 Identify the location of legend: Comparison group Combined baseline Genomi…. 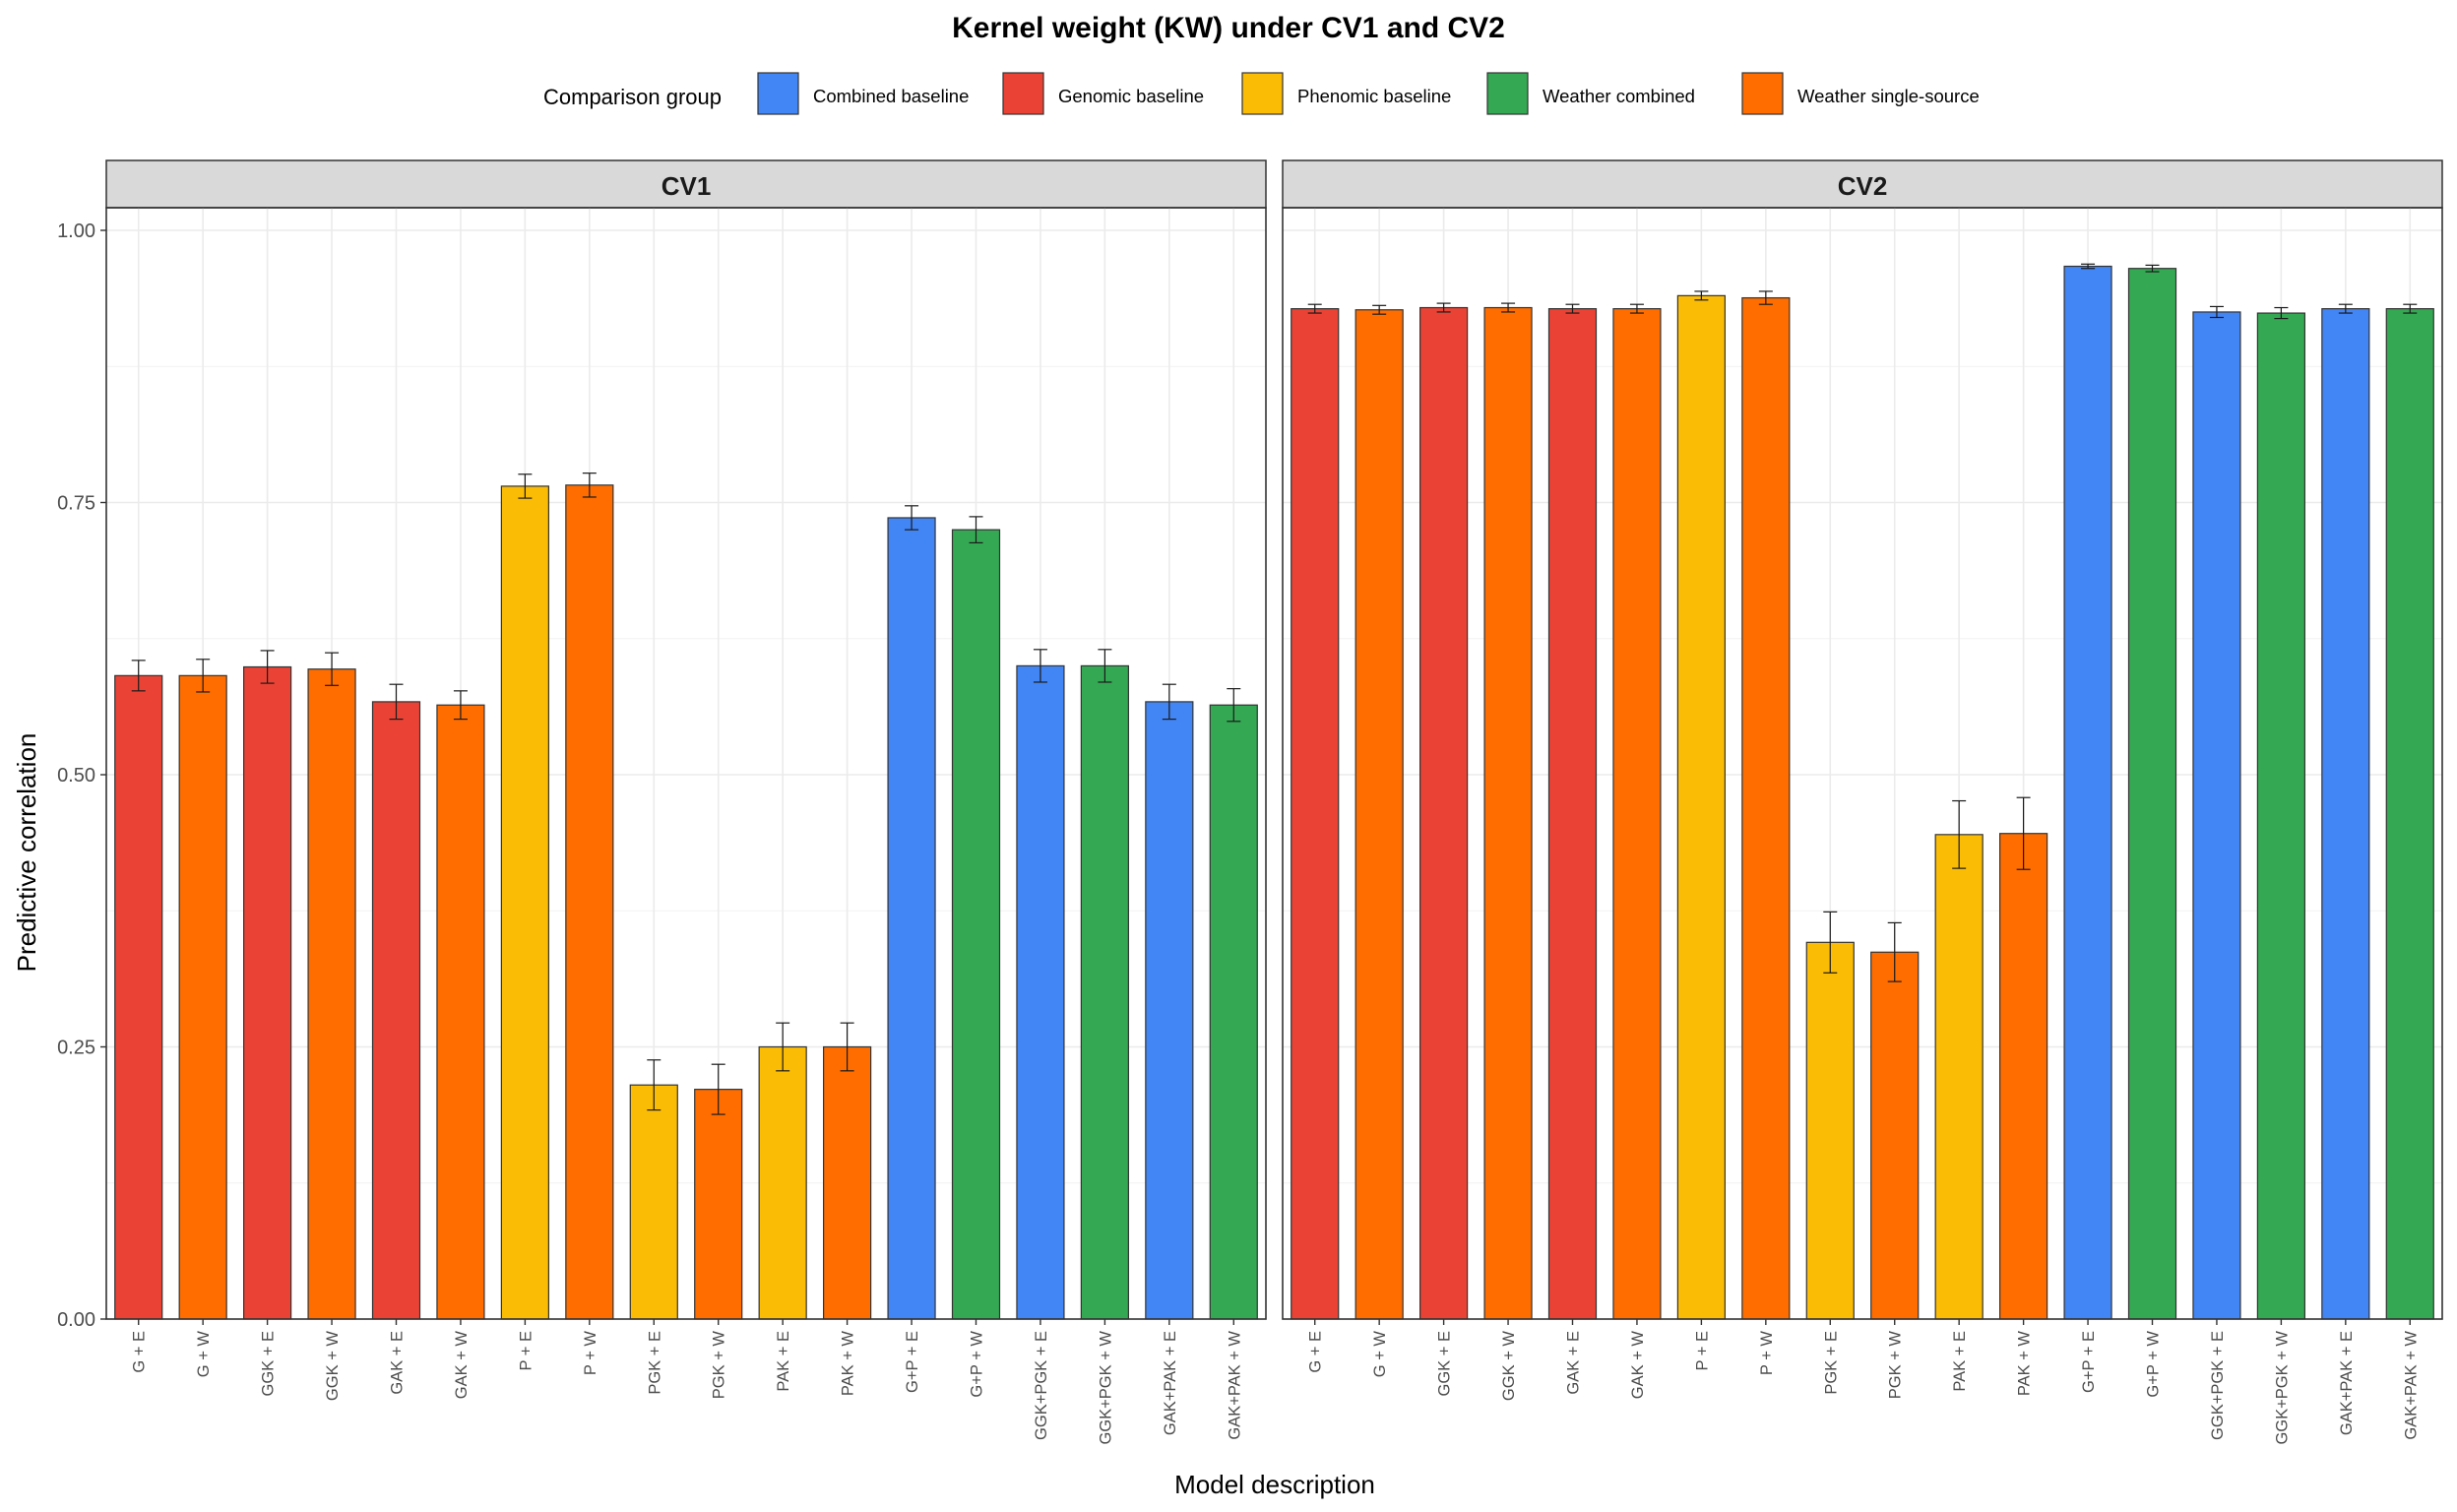
(1261, 93).